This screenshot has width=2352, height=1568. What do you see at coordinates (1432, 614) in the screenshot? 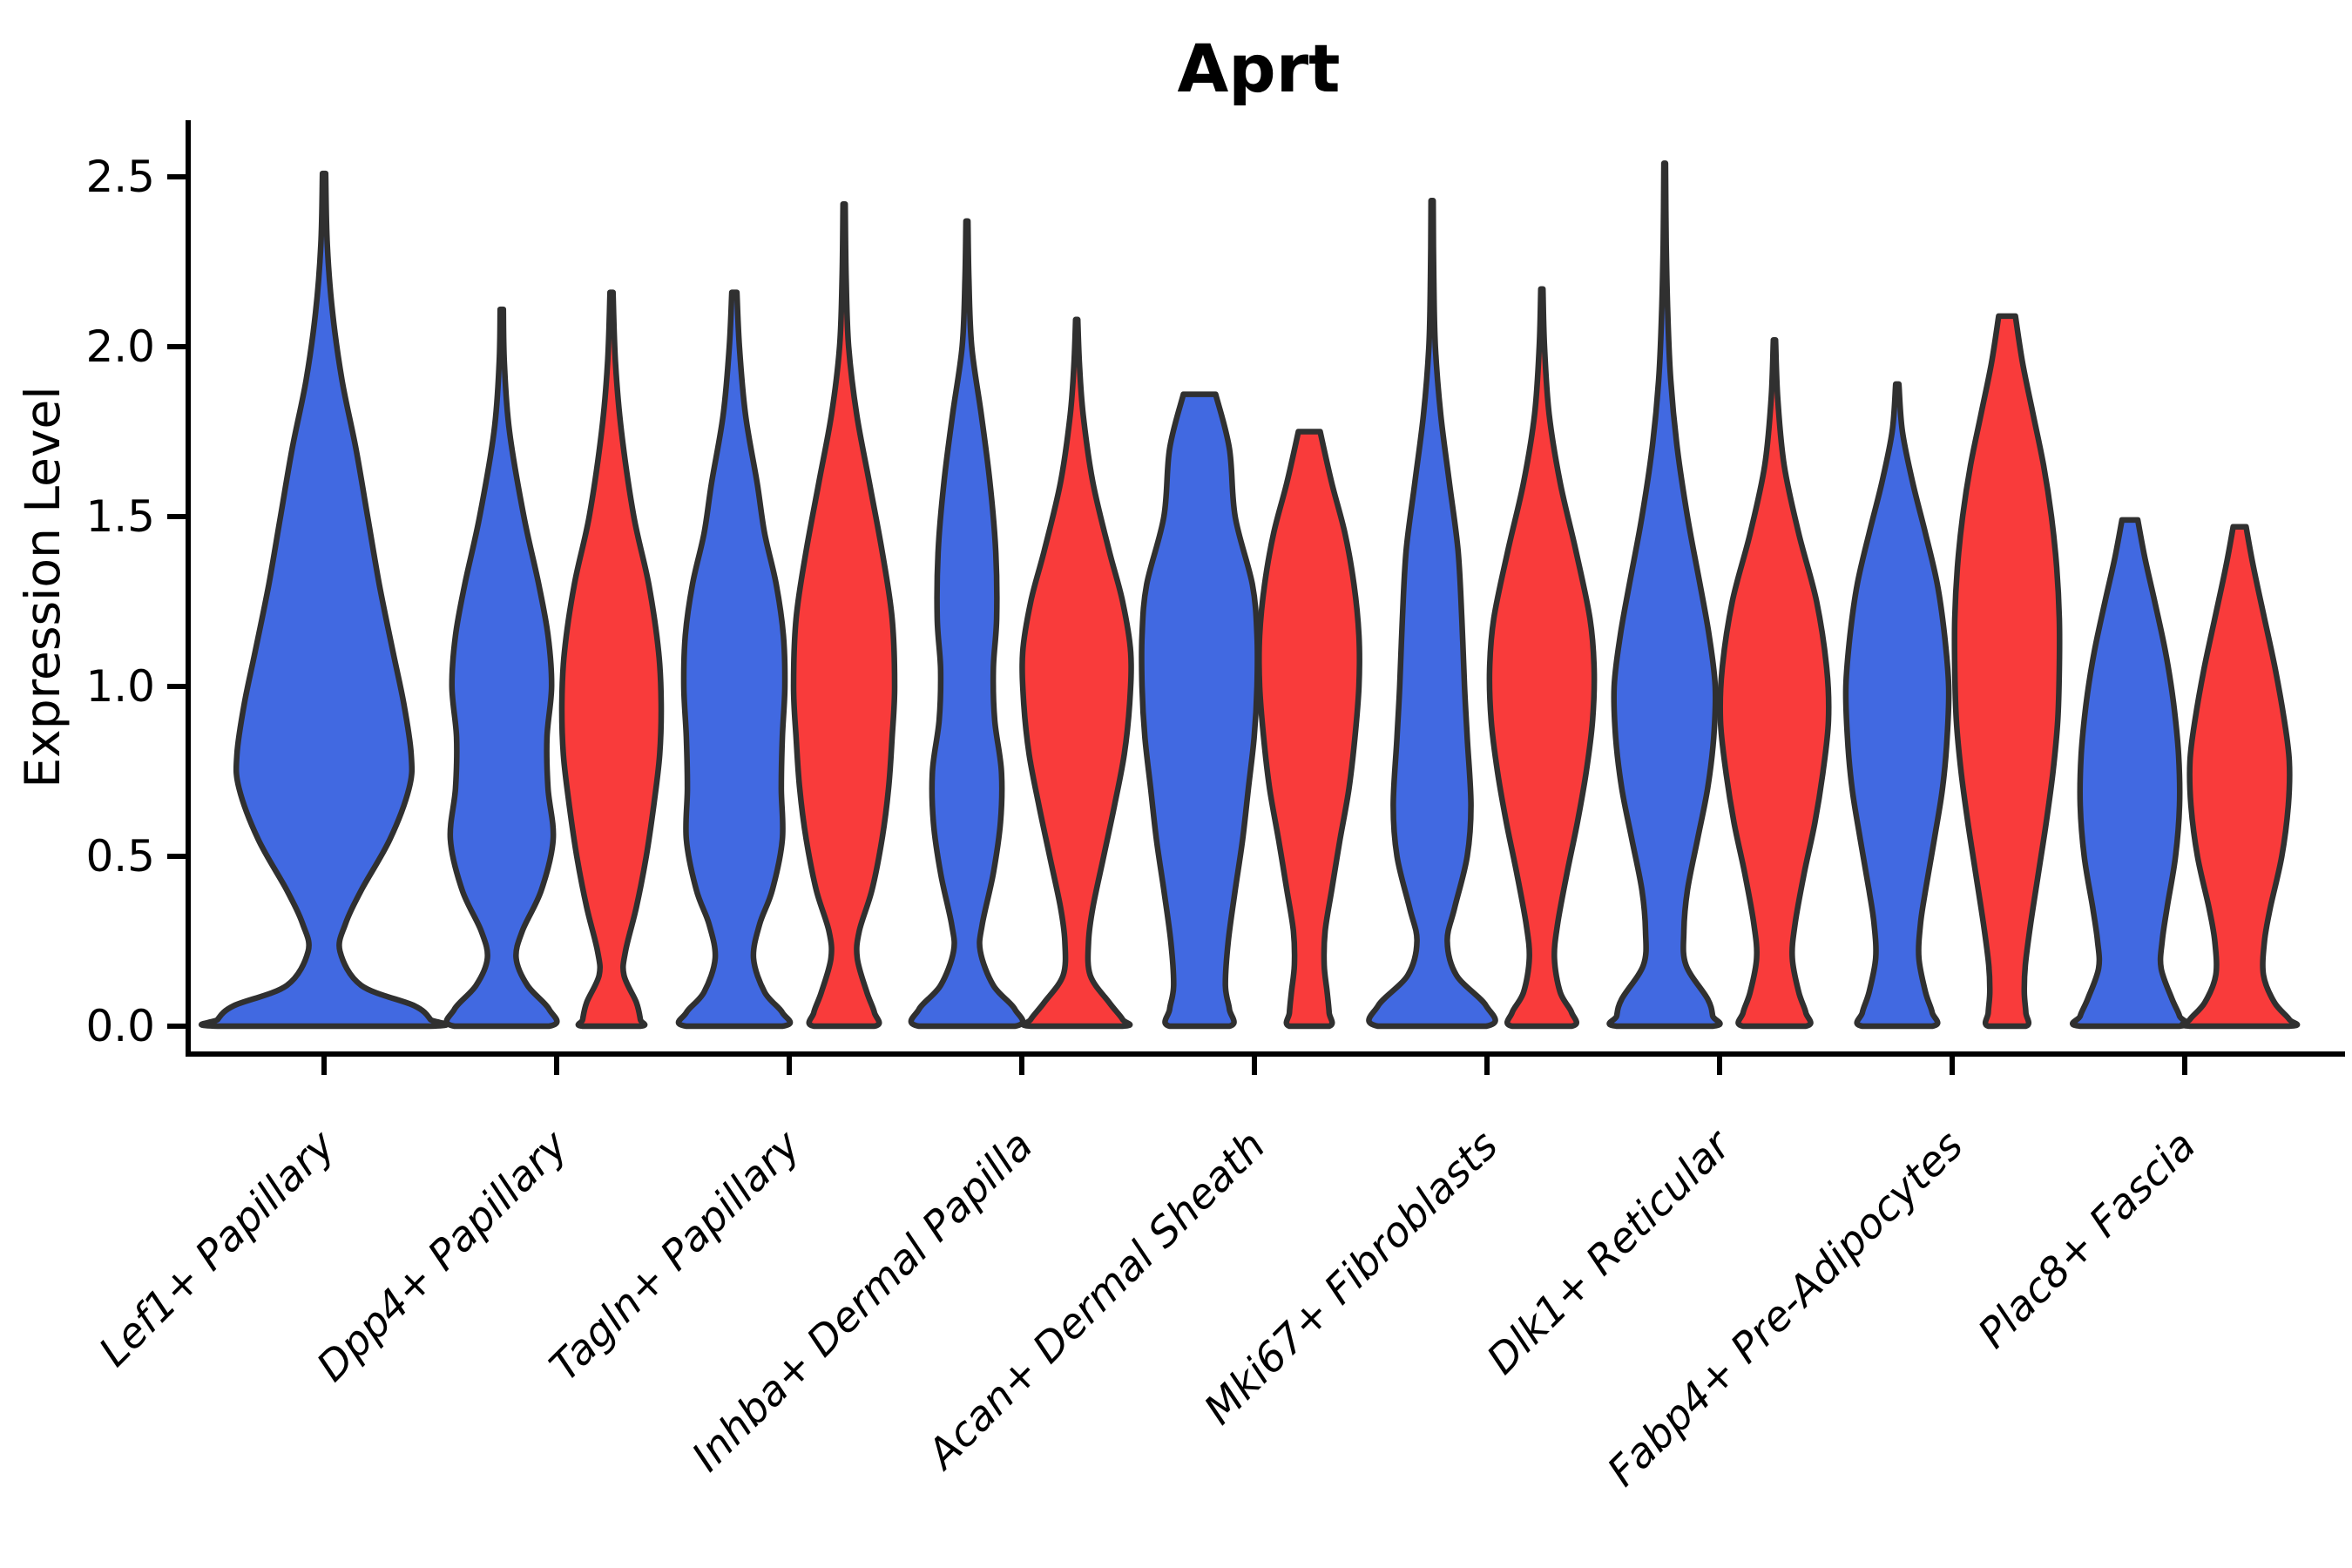
I see `violin-mki67-fibroblasts-blue` at bounding box center [1432, 614].